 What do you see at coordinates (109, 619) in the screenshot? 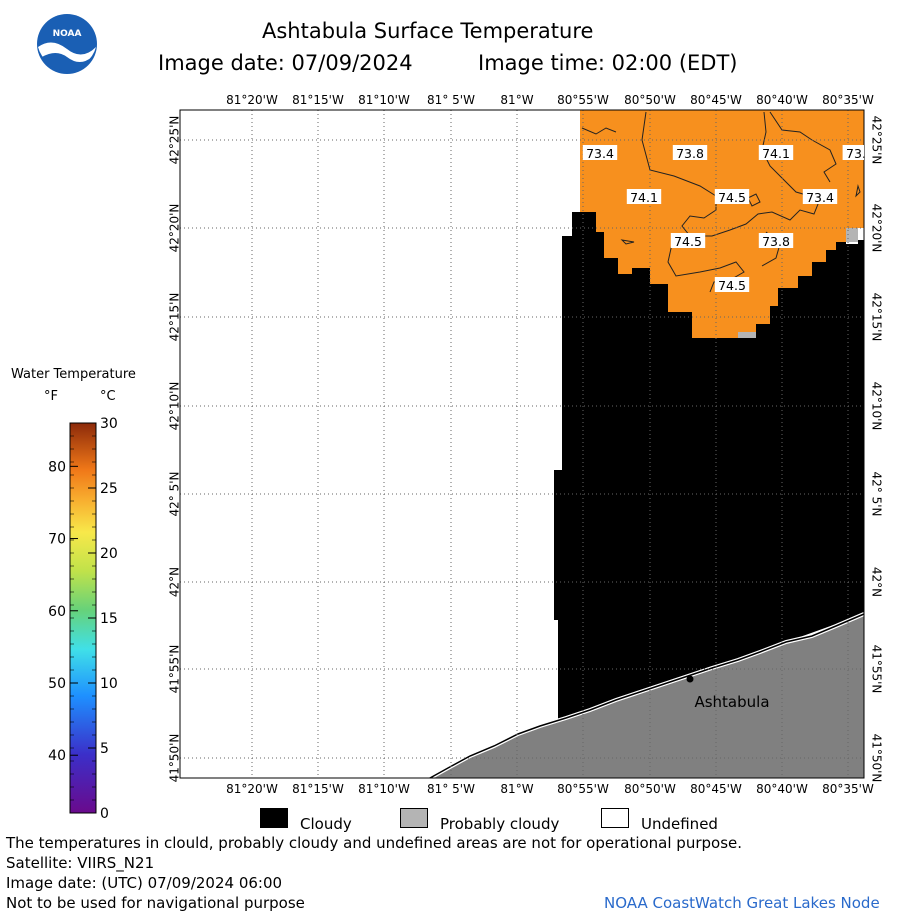
I see `celsius-tick-label: 15` at bounding box center [109, 619].